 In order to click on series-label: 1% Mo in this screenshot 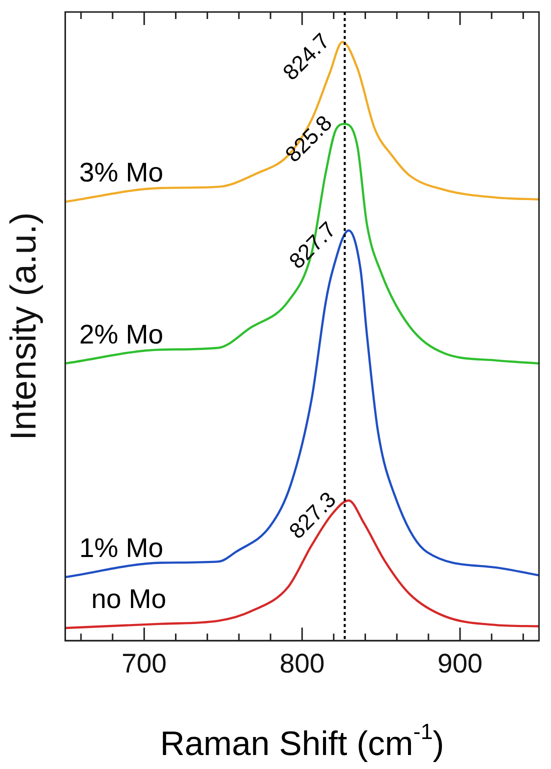, I will do `click(121, 548)`.